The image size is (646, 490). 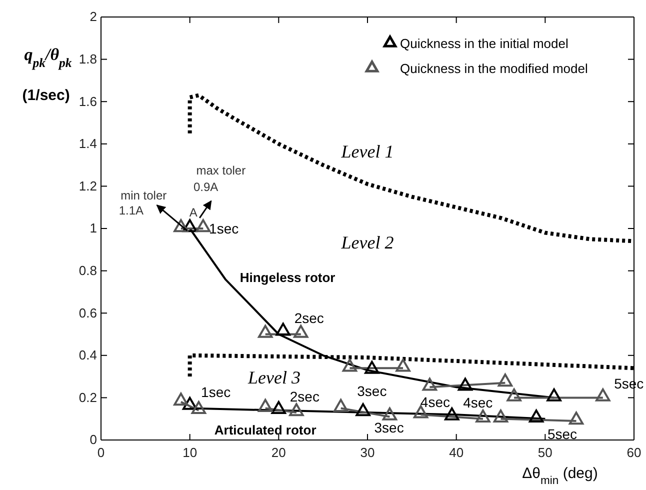 I want to click on x-tick-label: 40, so click(x=456, y=452).